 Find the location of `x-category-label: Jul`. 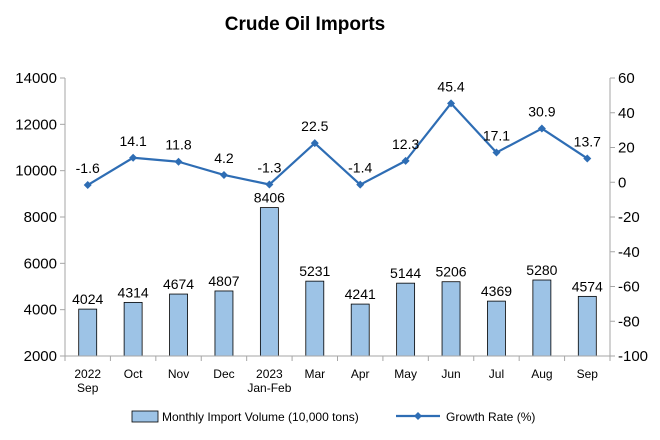

x-category-label: Jul is located at coordinates (496, 374).